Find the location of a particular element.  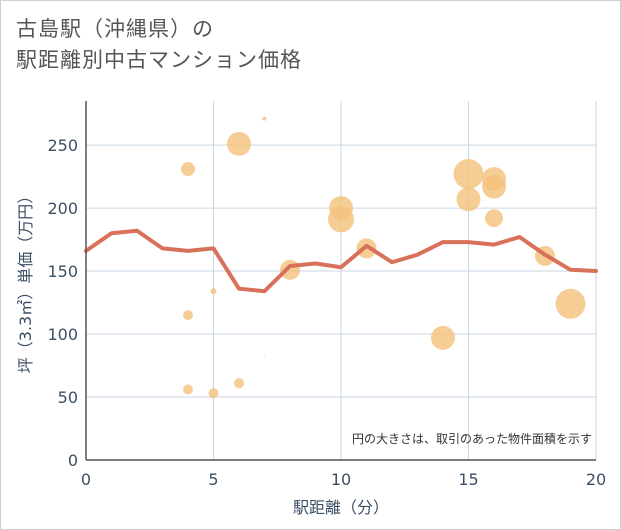

x-tick-label: 10 is located at coordinates (341, 479).